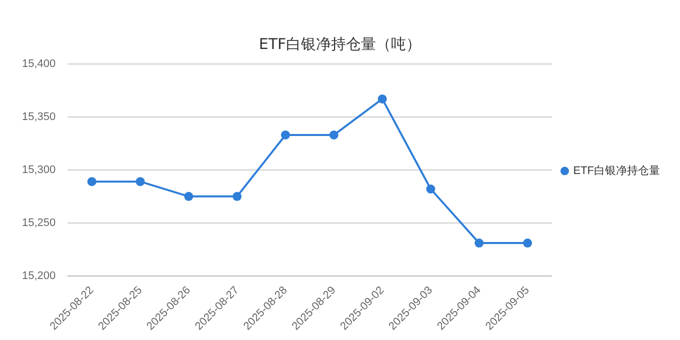 Image resolution: width=680 pixels, height=340 pixels. I want to click on y-tick-label: 15,200, so click(39, 276).